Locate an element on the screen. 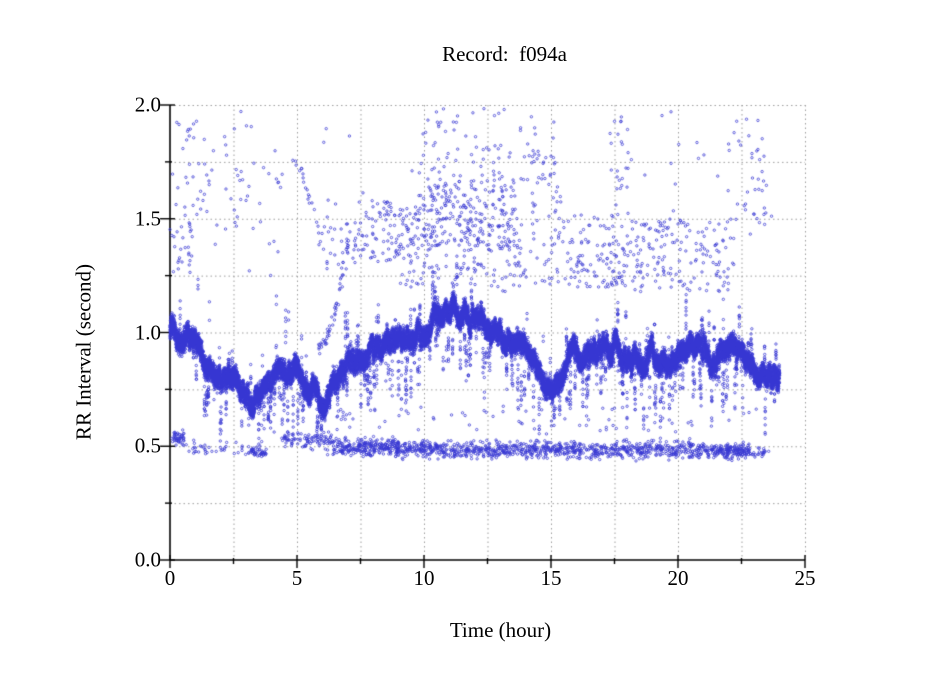 The height and width of the screenshot is (697, 949). y-tick-label: 0.0 is located at coordinates (147, 559).